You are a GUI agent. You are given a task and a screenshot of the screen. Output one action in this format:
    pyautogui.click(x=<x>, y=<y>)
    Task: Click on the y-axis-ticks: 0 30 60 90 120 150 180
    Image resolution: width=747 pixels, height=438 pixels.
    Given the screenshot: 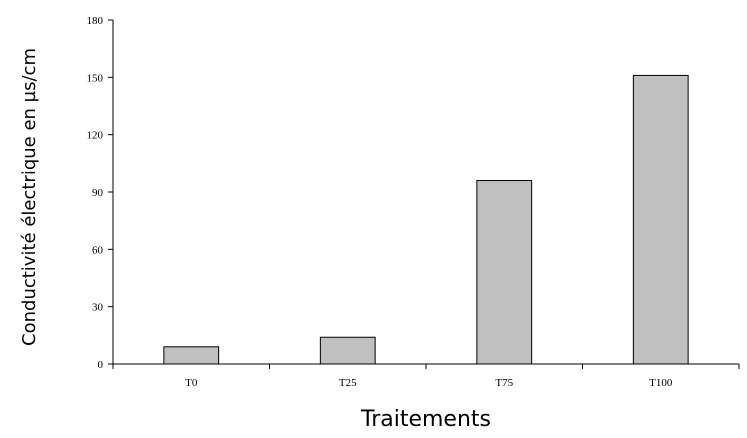 What is the action you would take?
    pyautogui.click(x=100, y=193)
    